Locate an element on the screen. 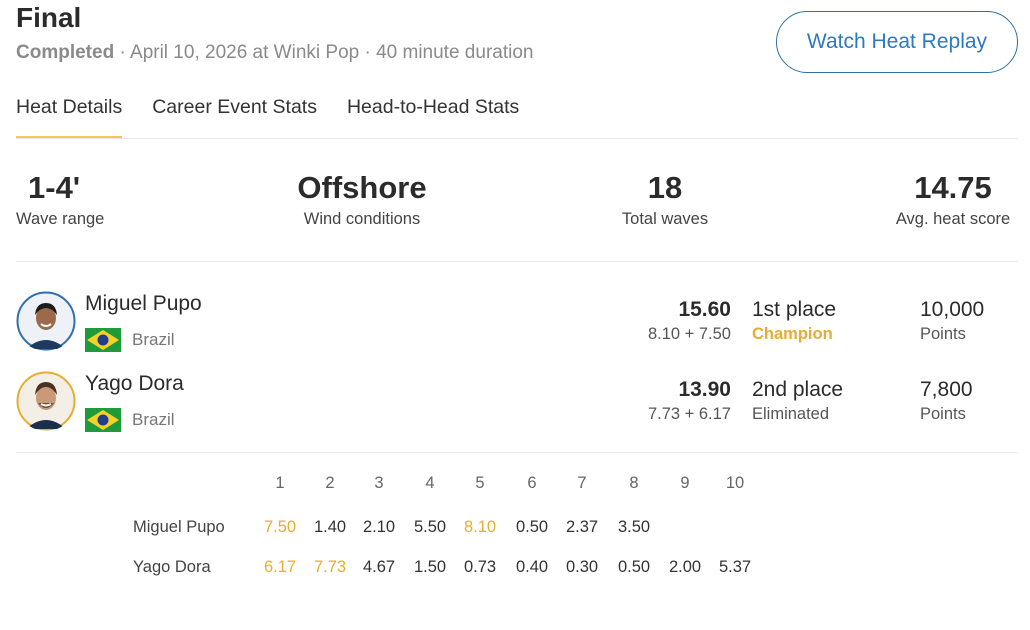 Image resolution: width=1030 pixels, height=630 pixels. stat-total-waves: 18 Total waves is located at coordinates (665, 199).